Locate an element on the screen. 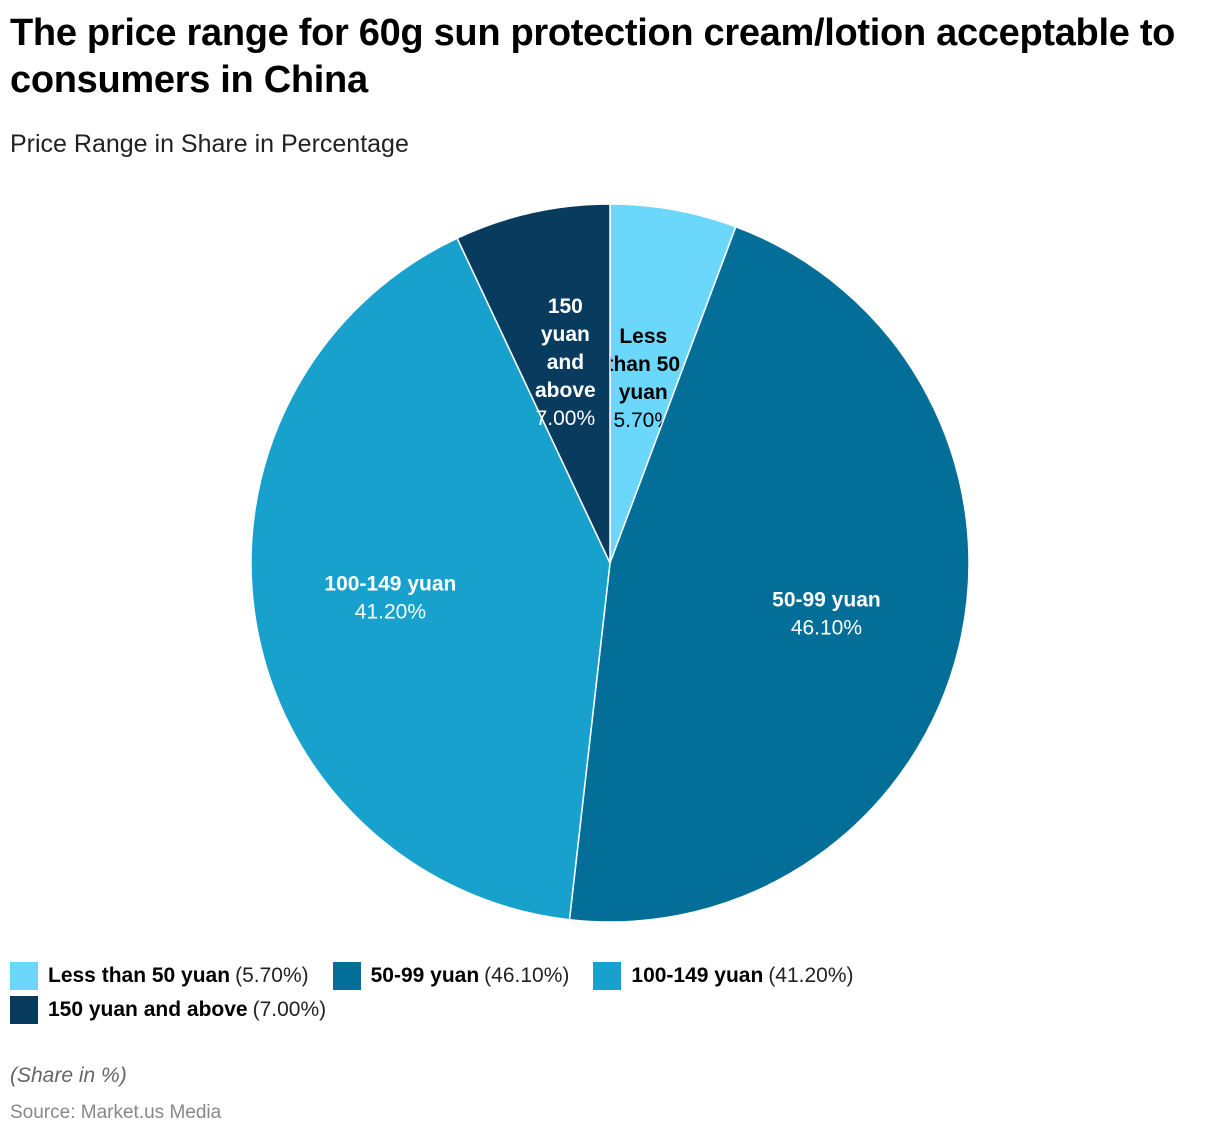 The width and height of the screenshot is (1220, 1138). legend-item: 100-149 yuan (41.20%) is located at coordinates (723, 976).